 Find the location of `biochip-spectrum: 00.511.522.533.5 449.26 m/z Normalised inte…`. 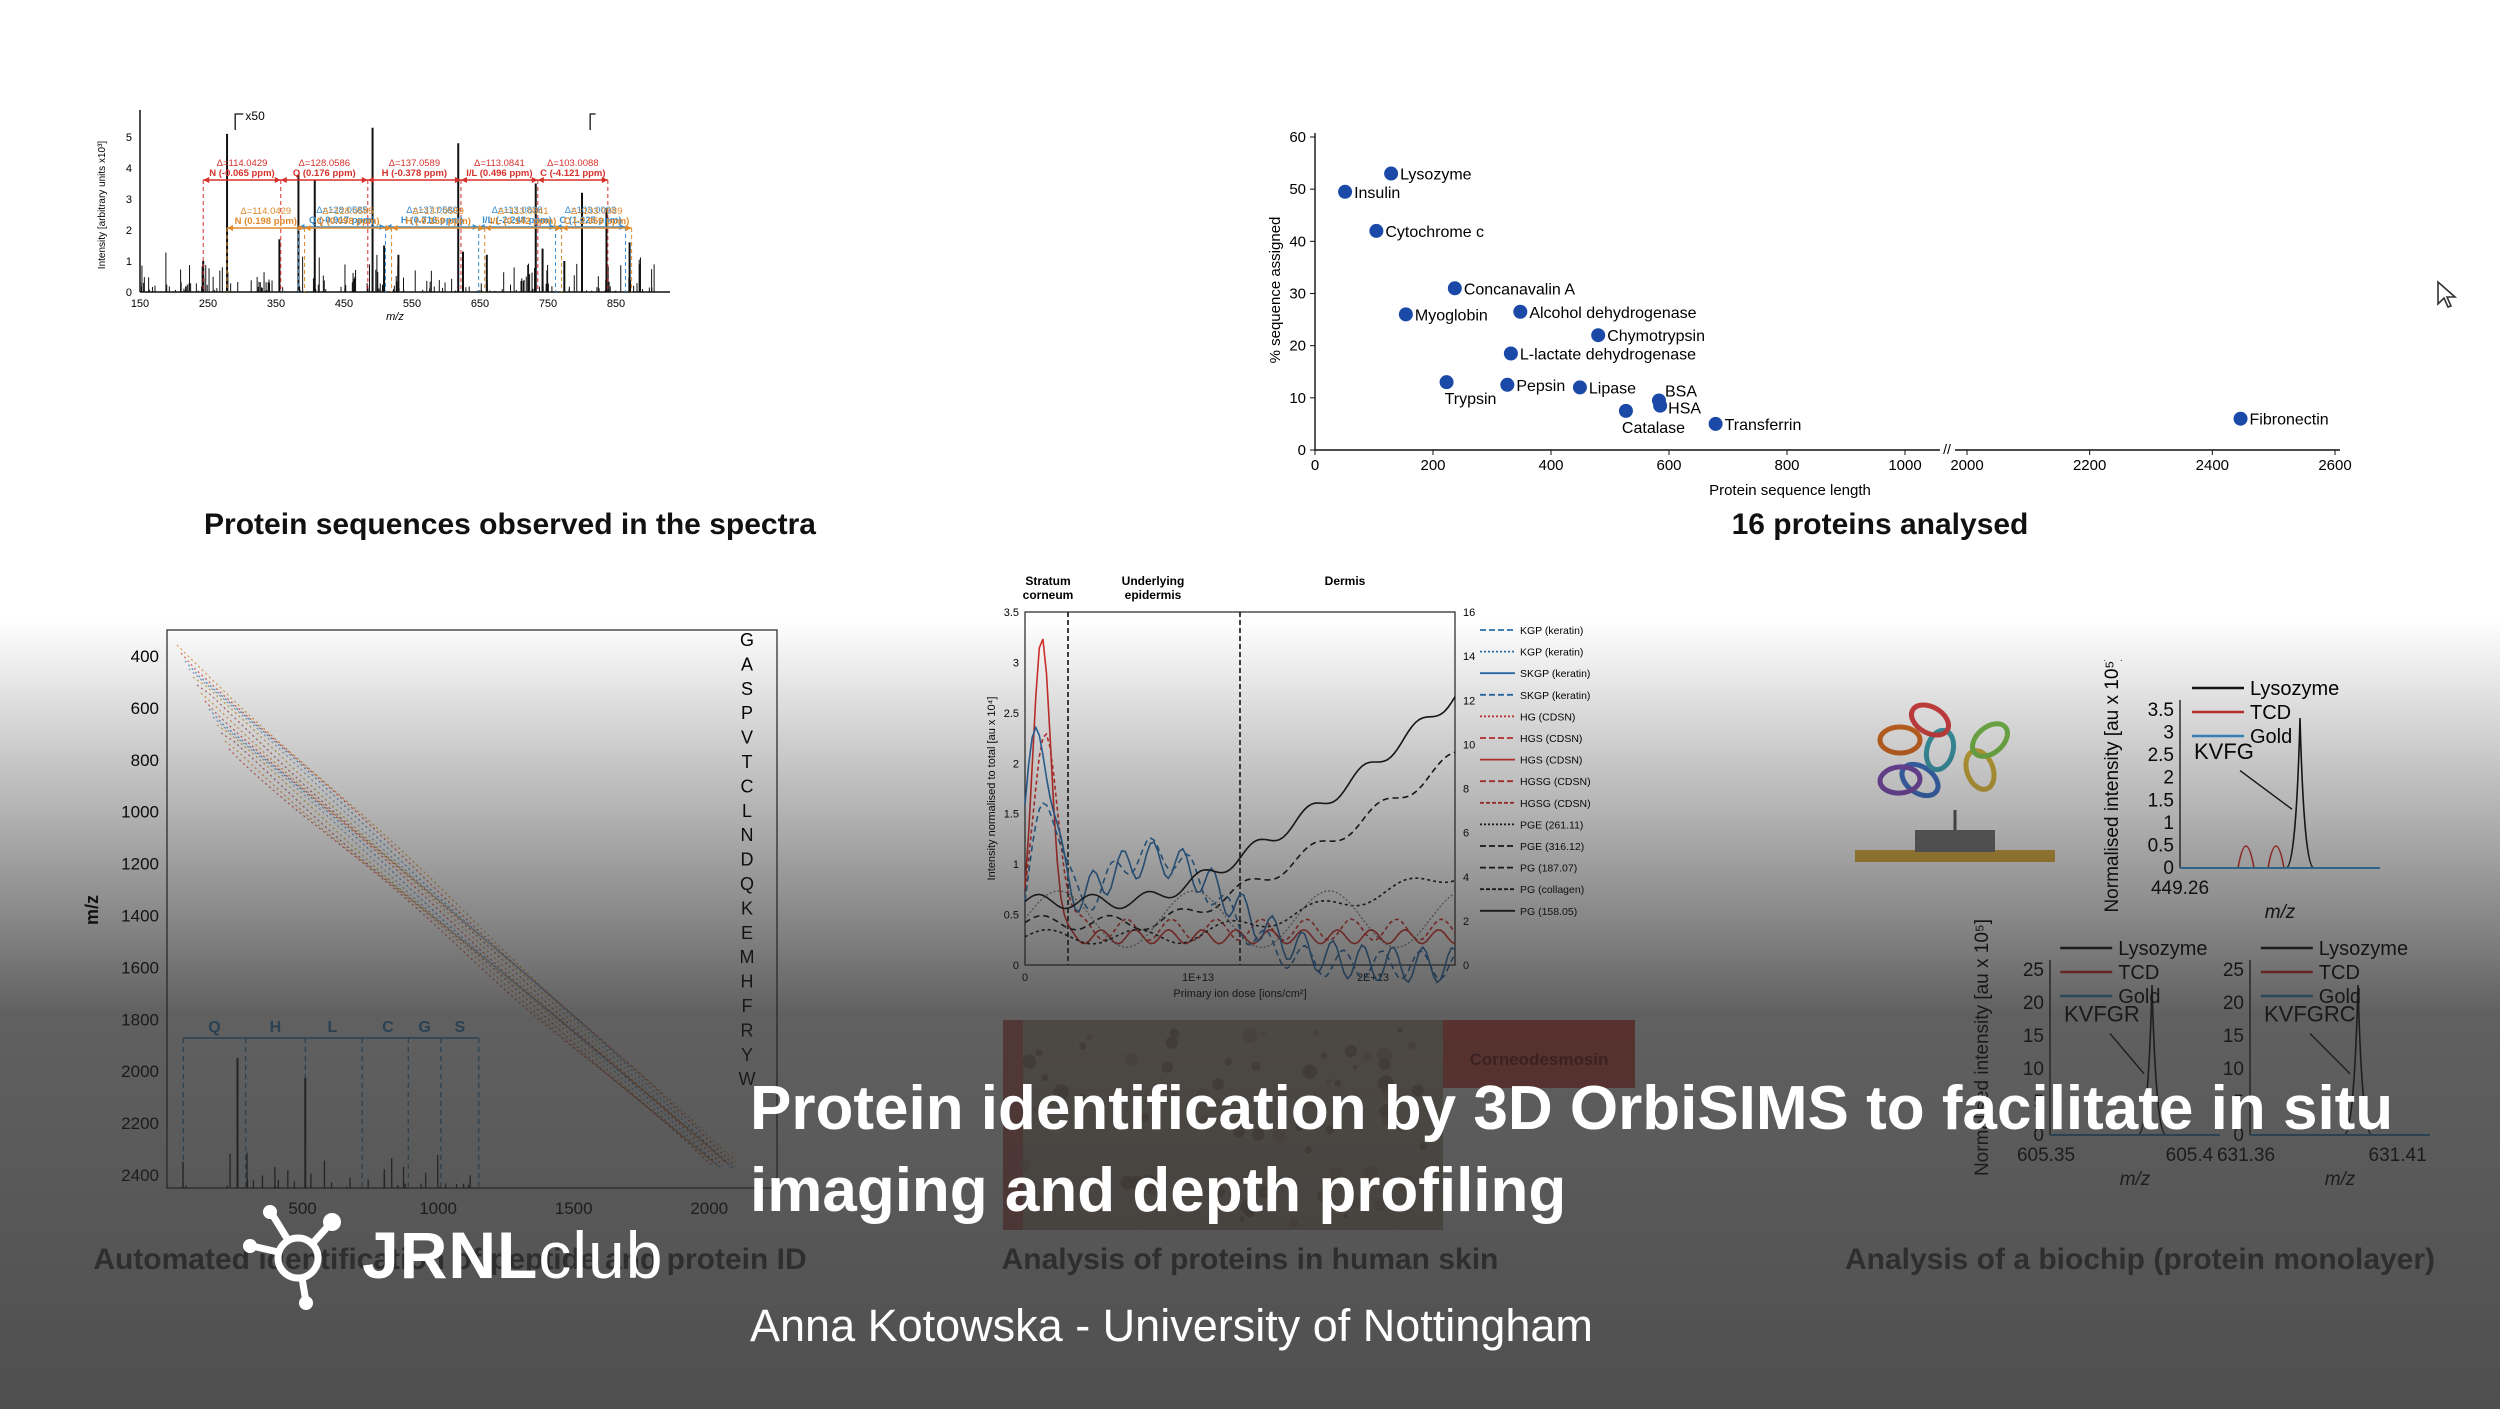

biochip-spectrum: 00.511.522.533.5 449.26 m/z Normalised inte… is located at coordinates (2241, 789).